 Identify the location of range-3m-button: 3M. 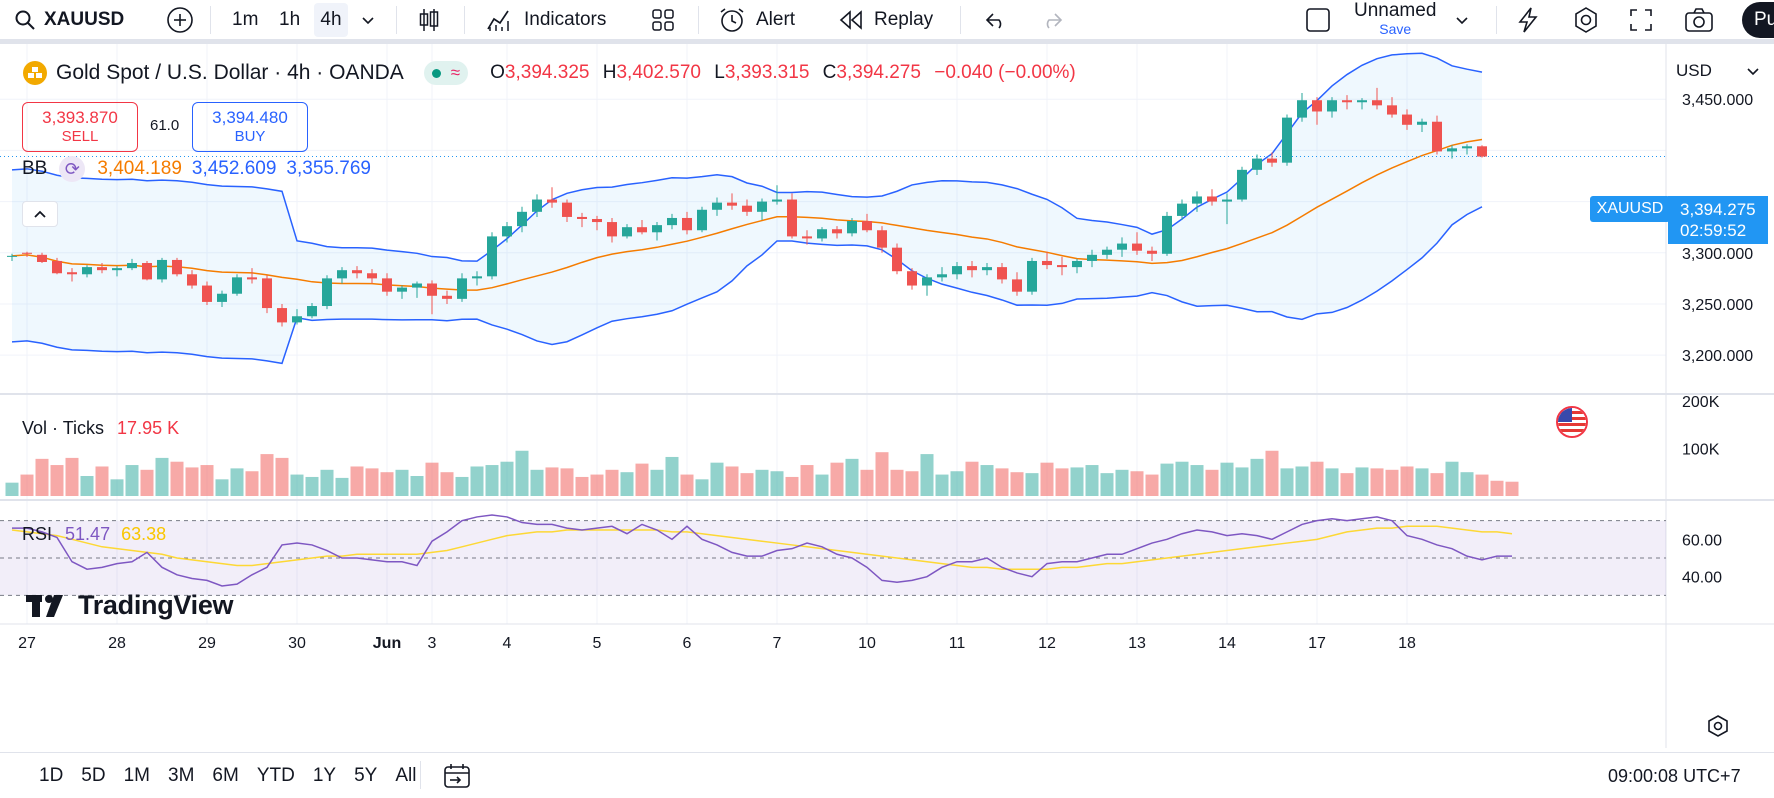
(181, 775).